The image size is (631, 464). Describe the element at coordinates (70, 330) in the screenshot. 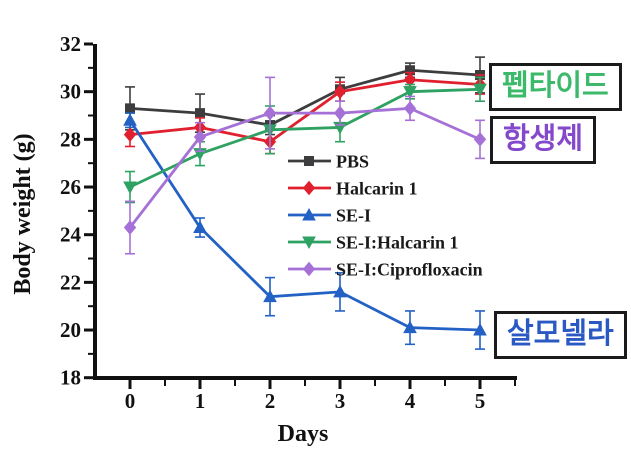

I see `y-axis-tick-label: 20` at that location.